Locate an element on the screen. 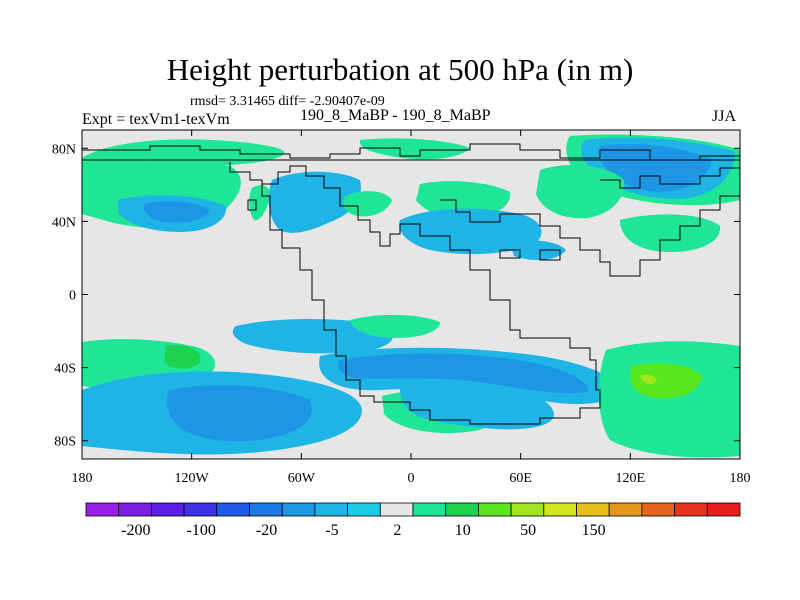 This screenshot has width=800, height=600. contour-blue2-npacific is located at coordinates (176, 212).